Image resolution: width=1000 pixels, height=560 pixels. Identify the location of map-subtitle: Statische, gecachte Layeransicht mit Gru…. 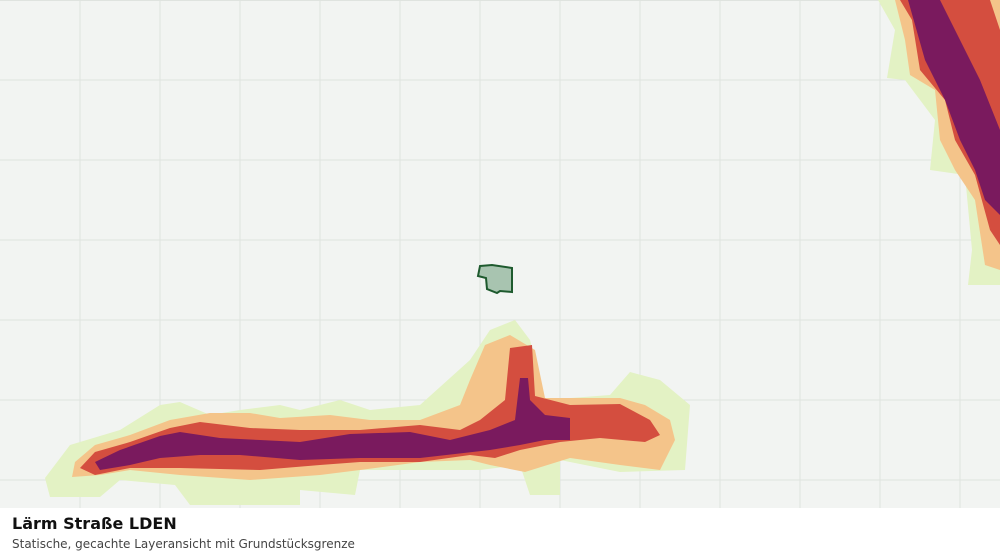
(183, 544).